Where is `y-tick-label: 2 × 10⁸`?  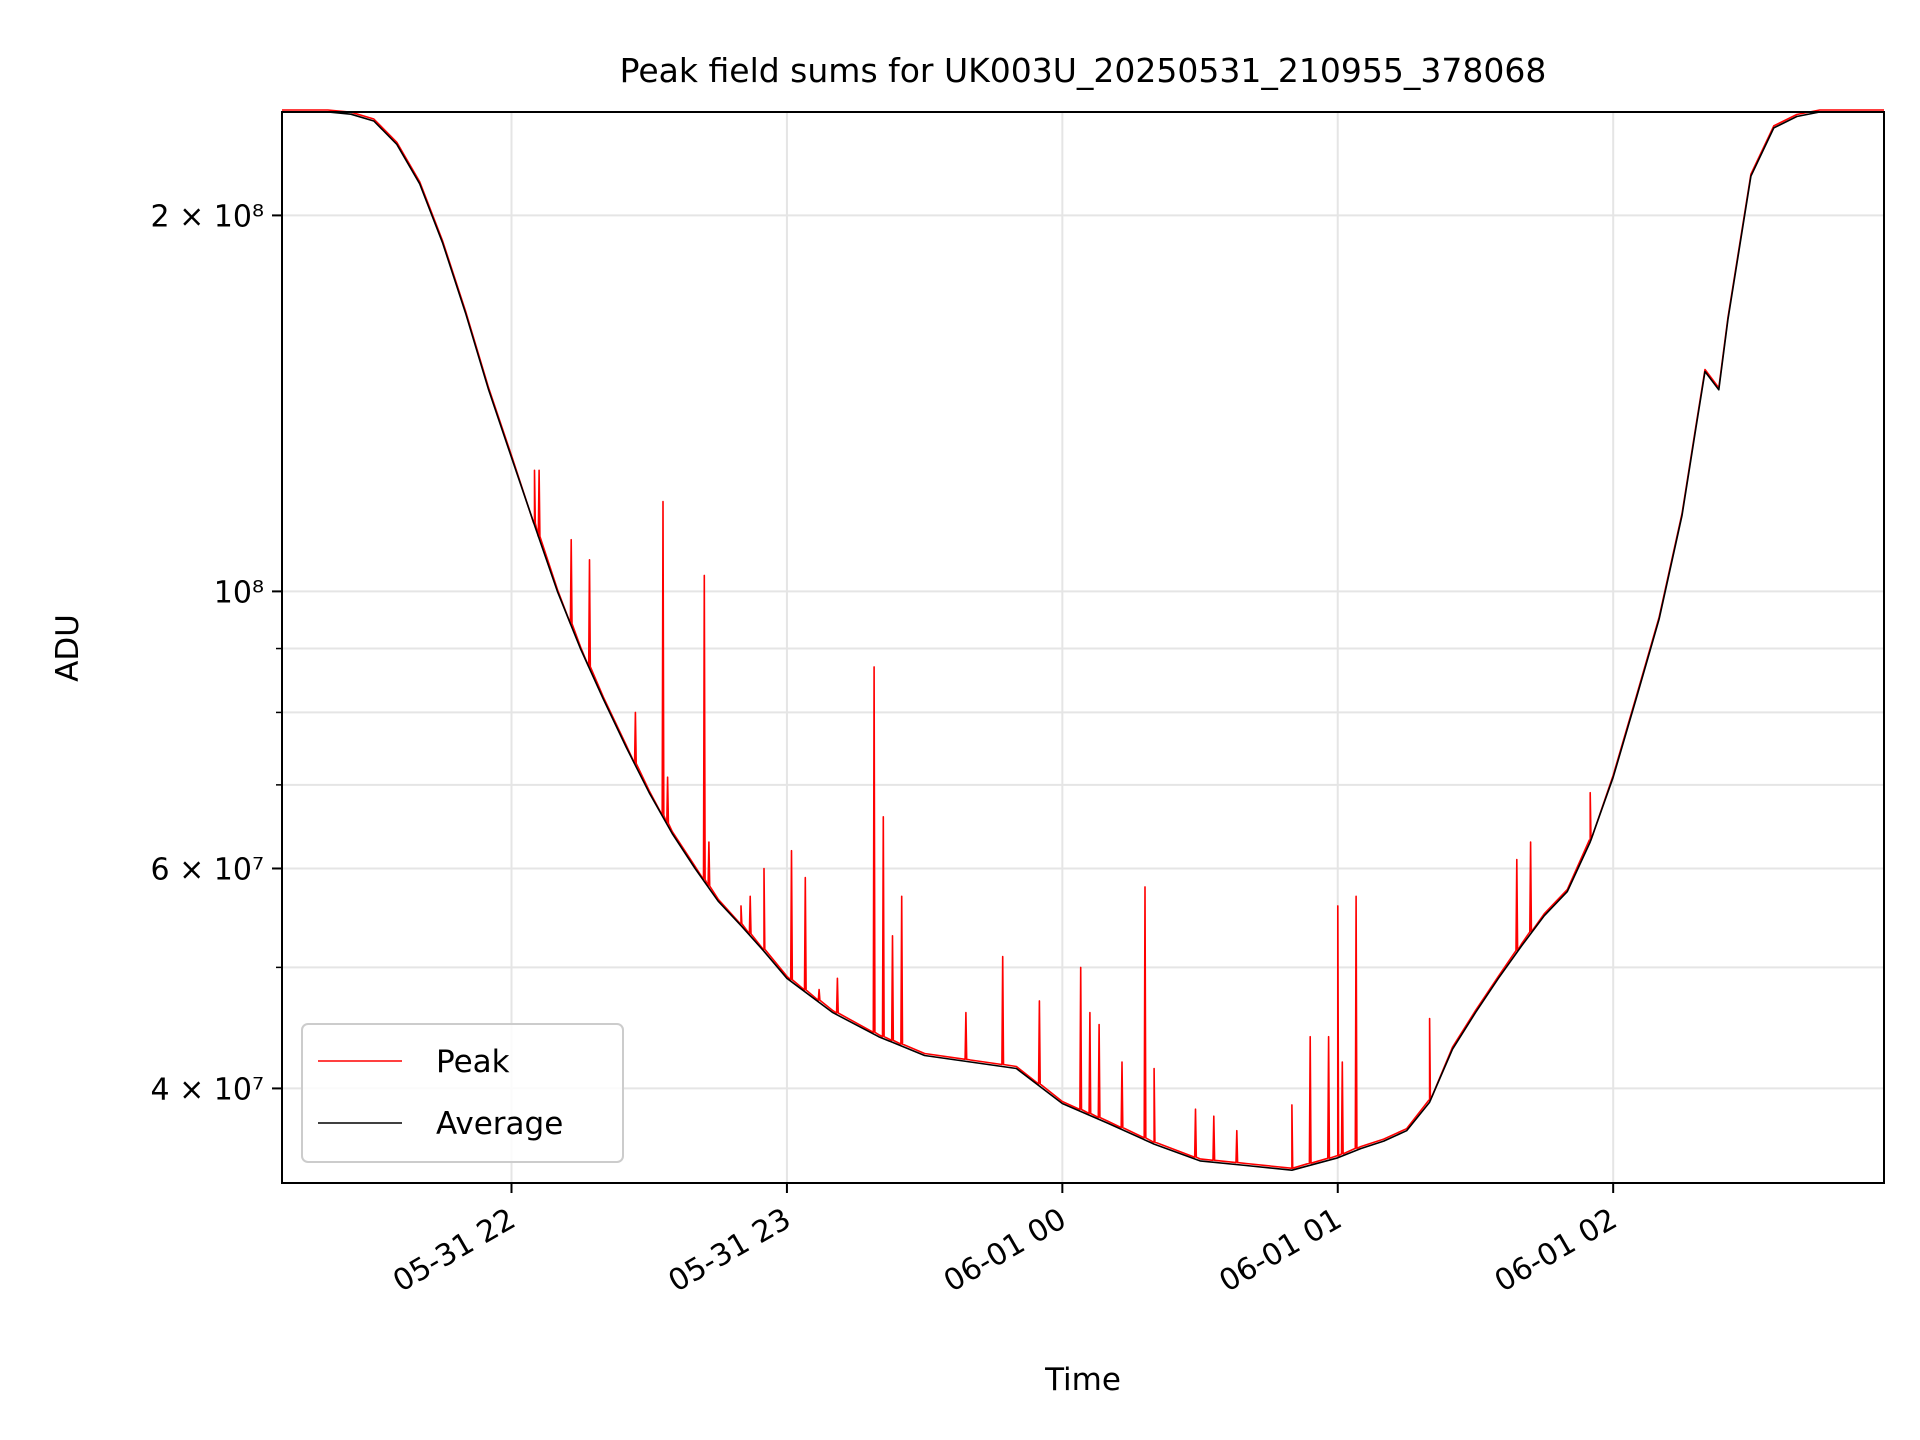
y-tick-label: 2 × 10⁸ is located at coordinates (208, 216).